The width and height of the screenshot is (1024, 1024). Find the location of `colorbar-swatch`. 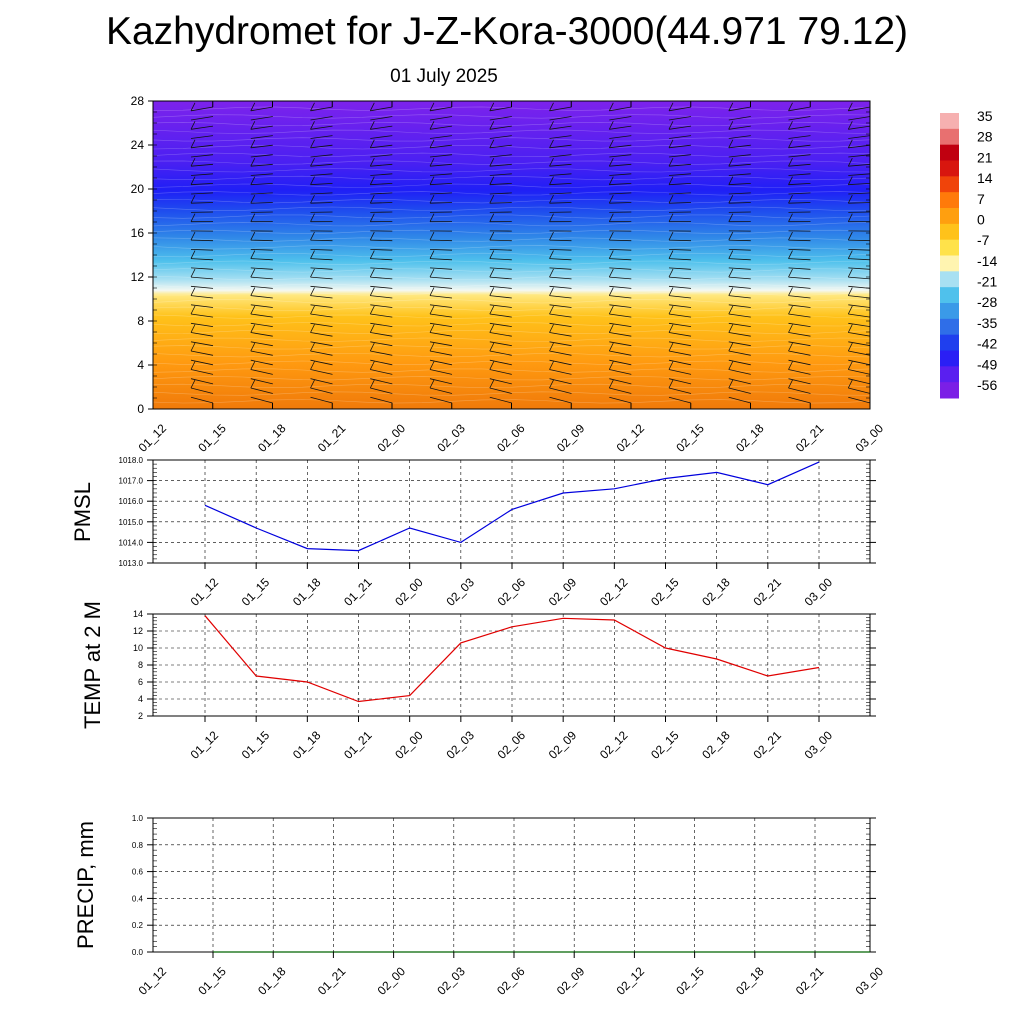

colorbar-swatch is located at coordinates (949, 121).